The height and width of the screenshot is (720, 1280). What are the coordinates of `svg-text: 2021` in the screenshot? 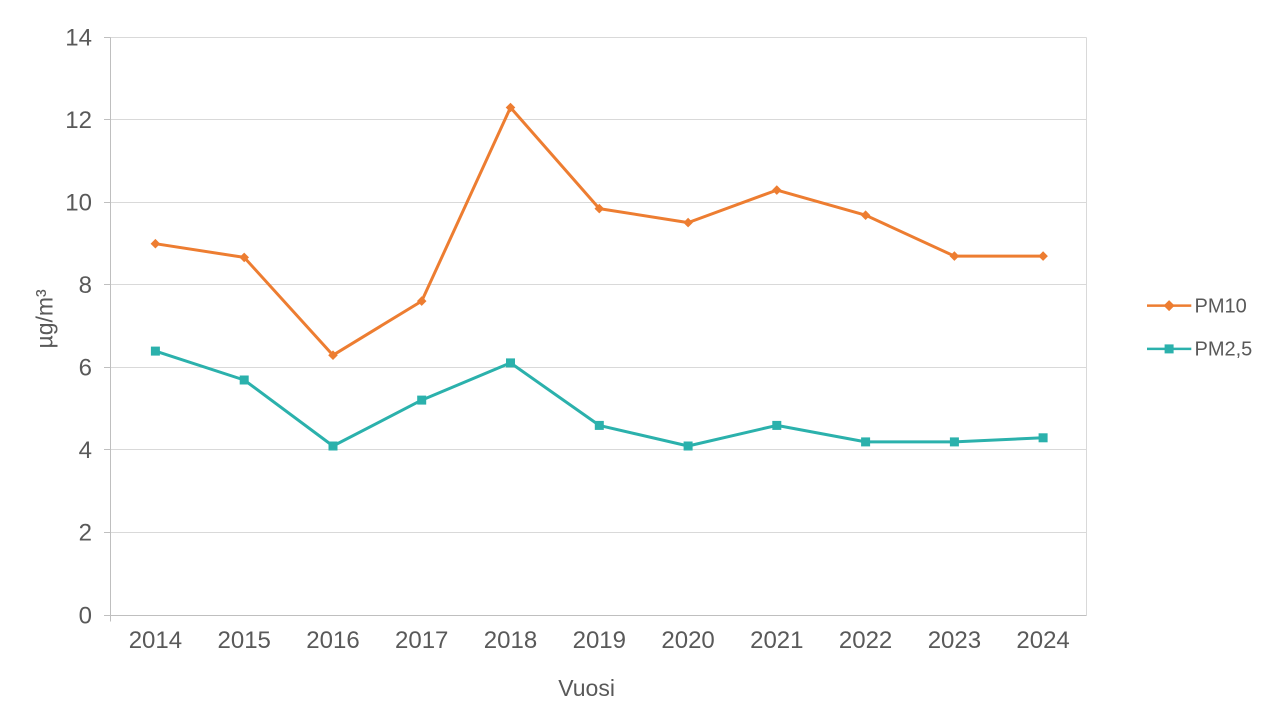 It's located at (776, 640).